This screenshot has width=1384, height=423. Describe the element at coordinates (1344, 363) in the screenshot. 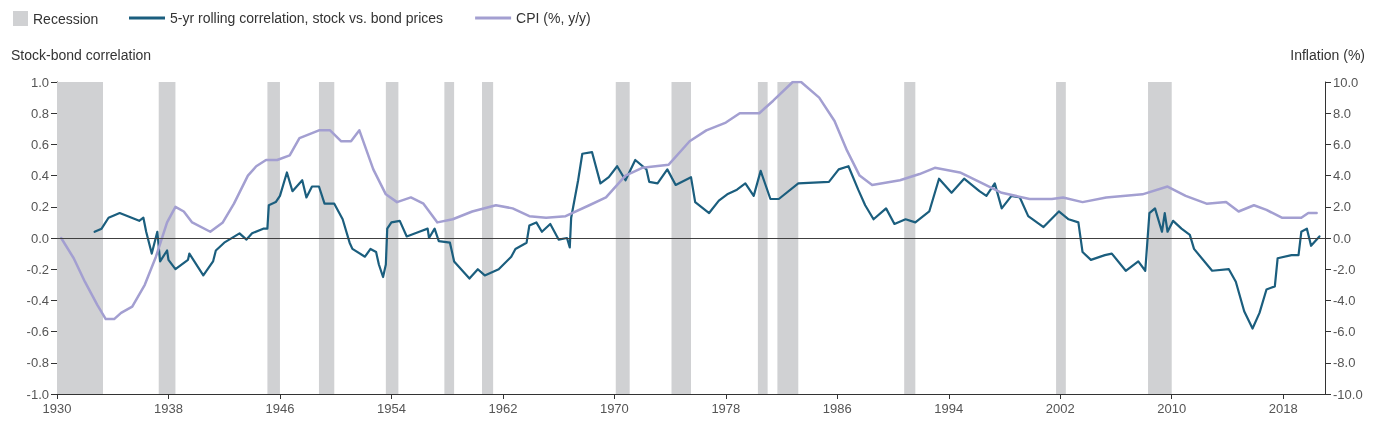

I see `y2-tick-label: -8.0` at that location.